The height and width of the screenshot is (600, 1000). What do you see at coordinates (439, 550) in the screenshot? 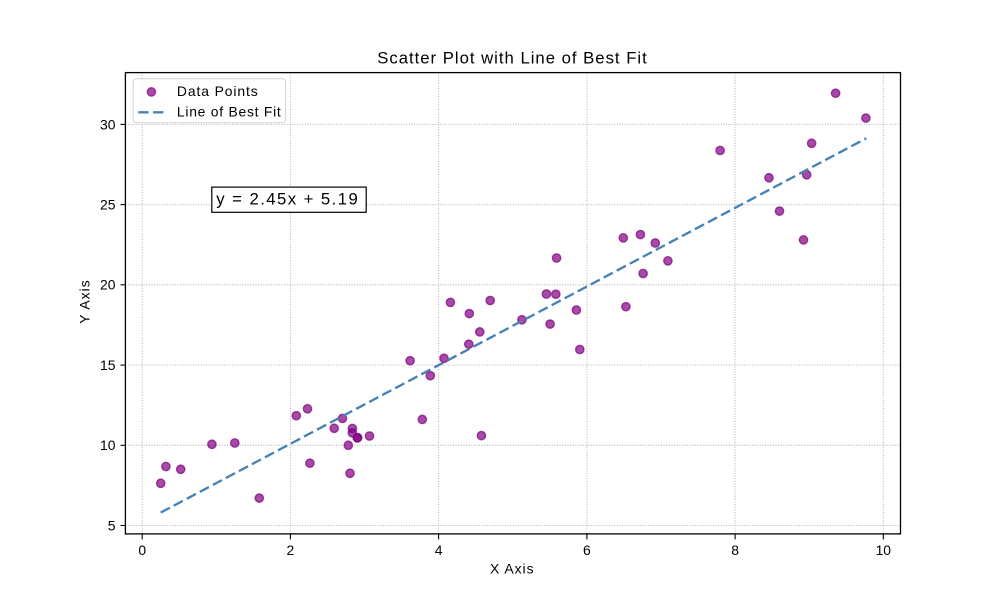
I see `svg-text: 4` at bounding box center [439, 550].